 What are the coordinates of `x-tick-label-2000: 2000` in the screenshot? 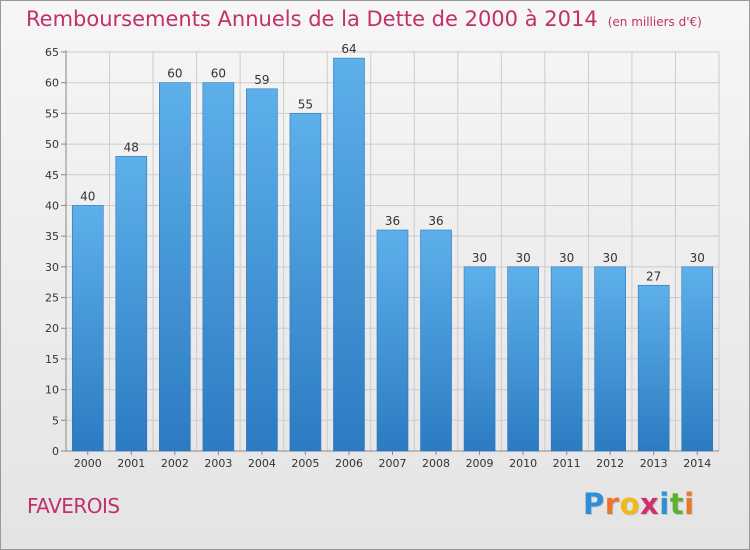 It's located at (88, 463).